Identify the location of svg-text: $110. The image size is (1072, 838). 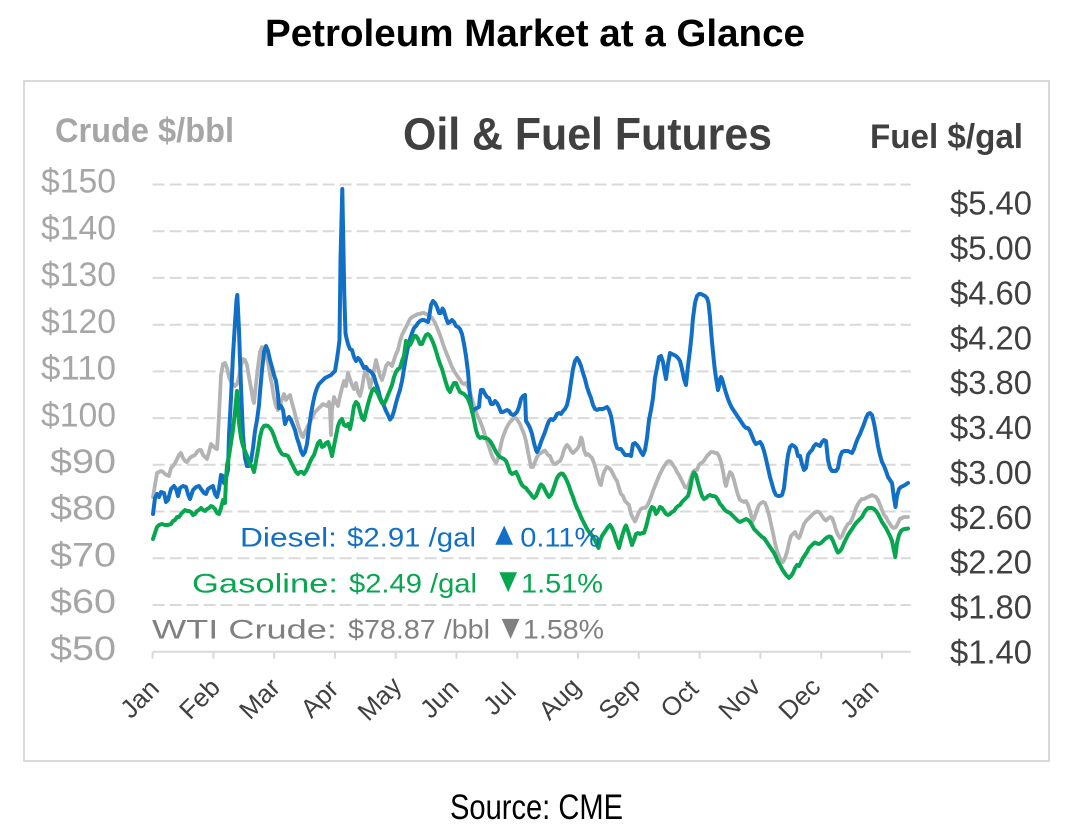
(78, 369).